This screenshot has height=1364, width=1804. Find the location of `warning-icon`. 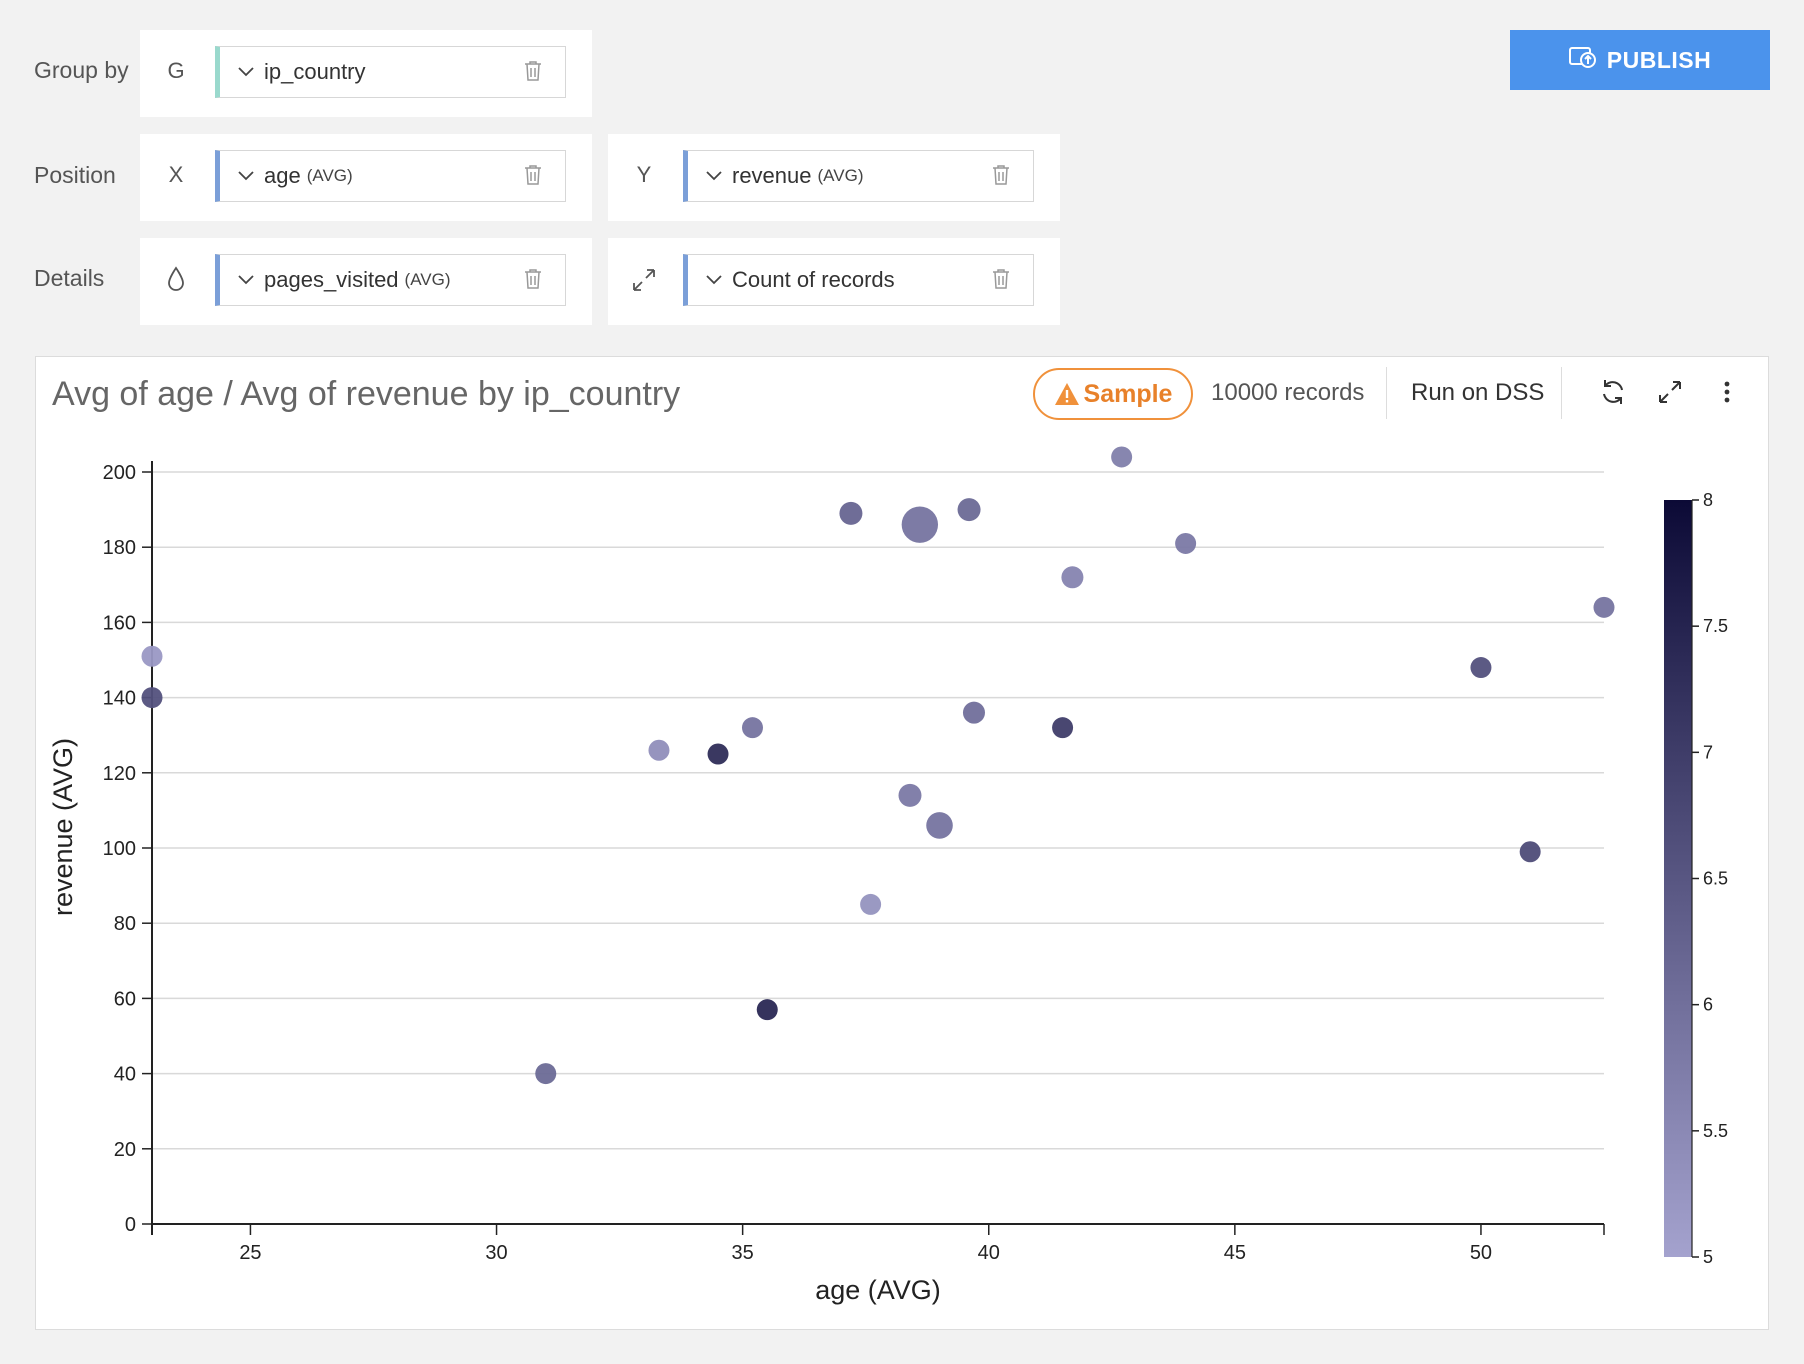

warning-icon is located at coordinates (1067, 394).